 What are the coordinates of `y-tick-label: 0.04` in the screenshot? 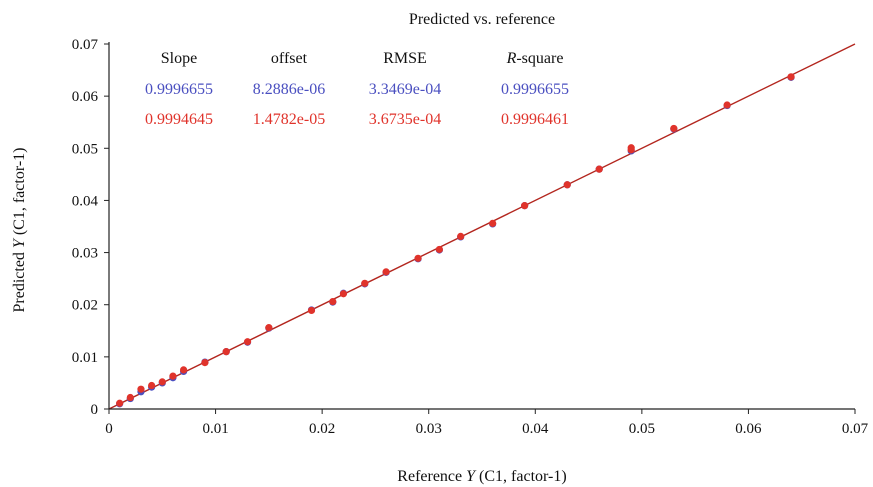 It's located at (85, 201).